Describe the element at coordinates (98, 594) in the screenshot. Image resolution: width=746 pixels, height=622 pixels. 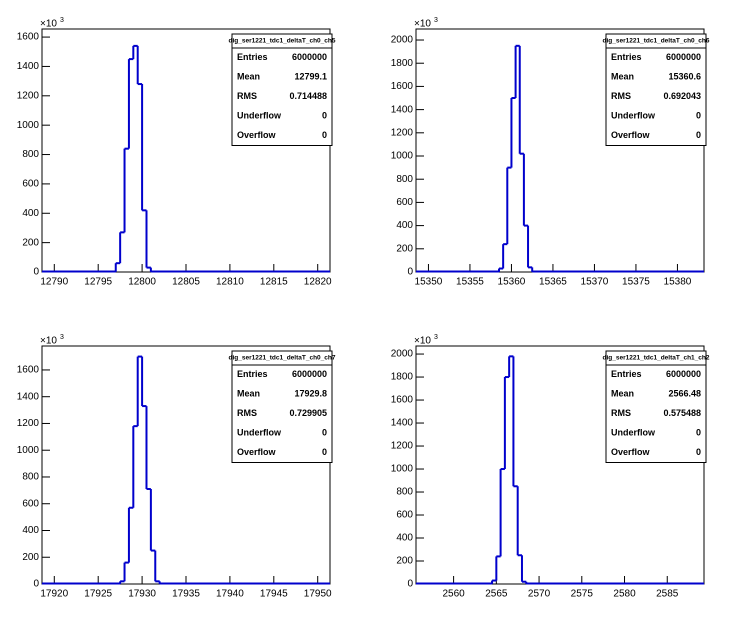
I see `x-tick-label: 17925` at that location.